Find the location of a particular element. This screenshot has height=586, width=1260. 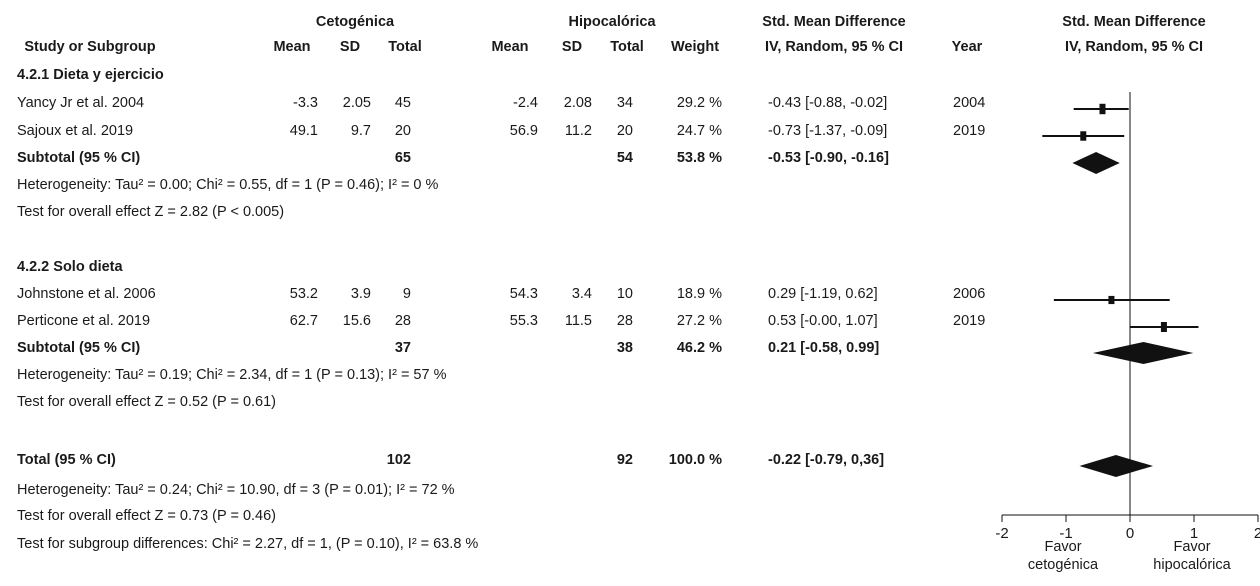

x-tick-label: 2 is located at coordinates (1257, 533).